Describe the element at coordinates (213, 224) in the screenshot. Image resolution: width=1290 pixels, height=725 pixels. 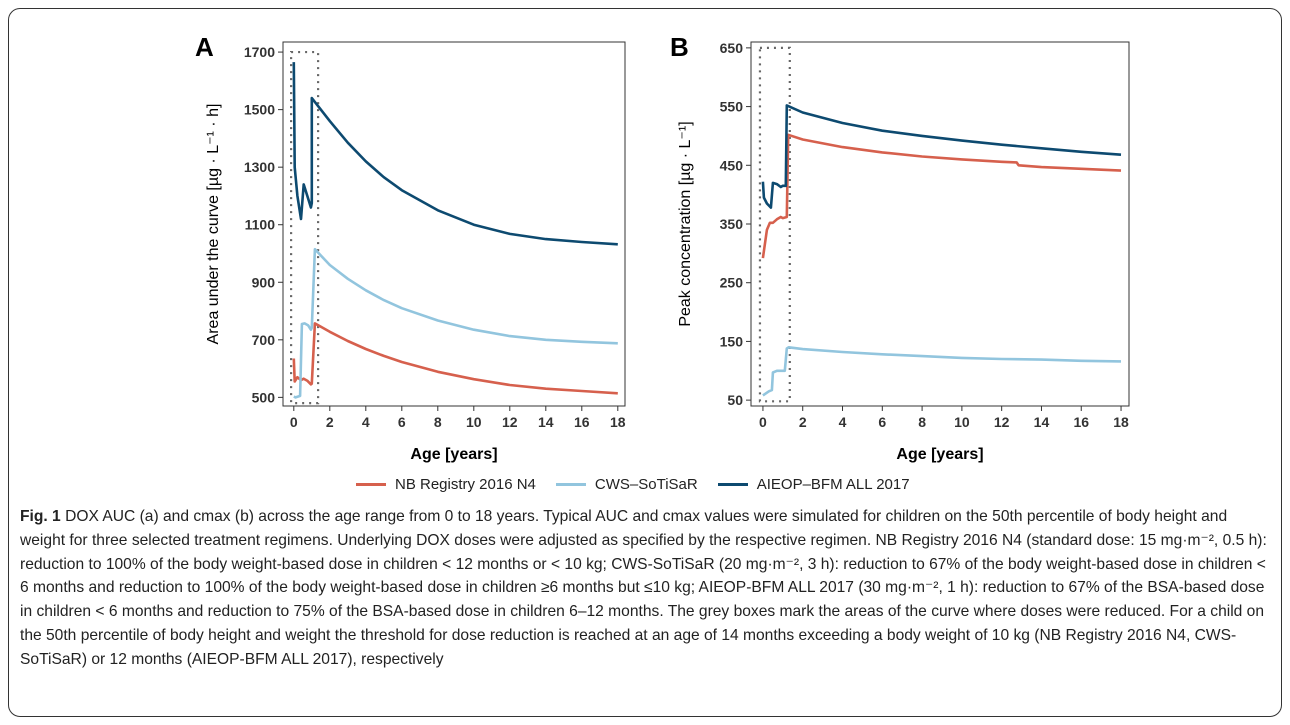
I see `y-axis-label: Area under the curve [µg · L⁻¹ · h]` at that location.